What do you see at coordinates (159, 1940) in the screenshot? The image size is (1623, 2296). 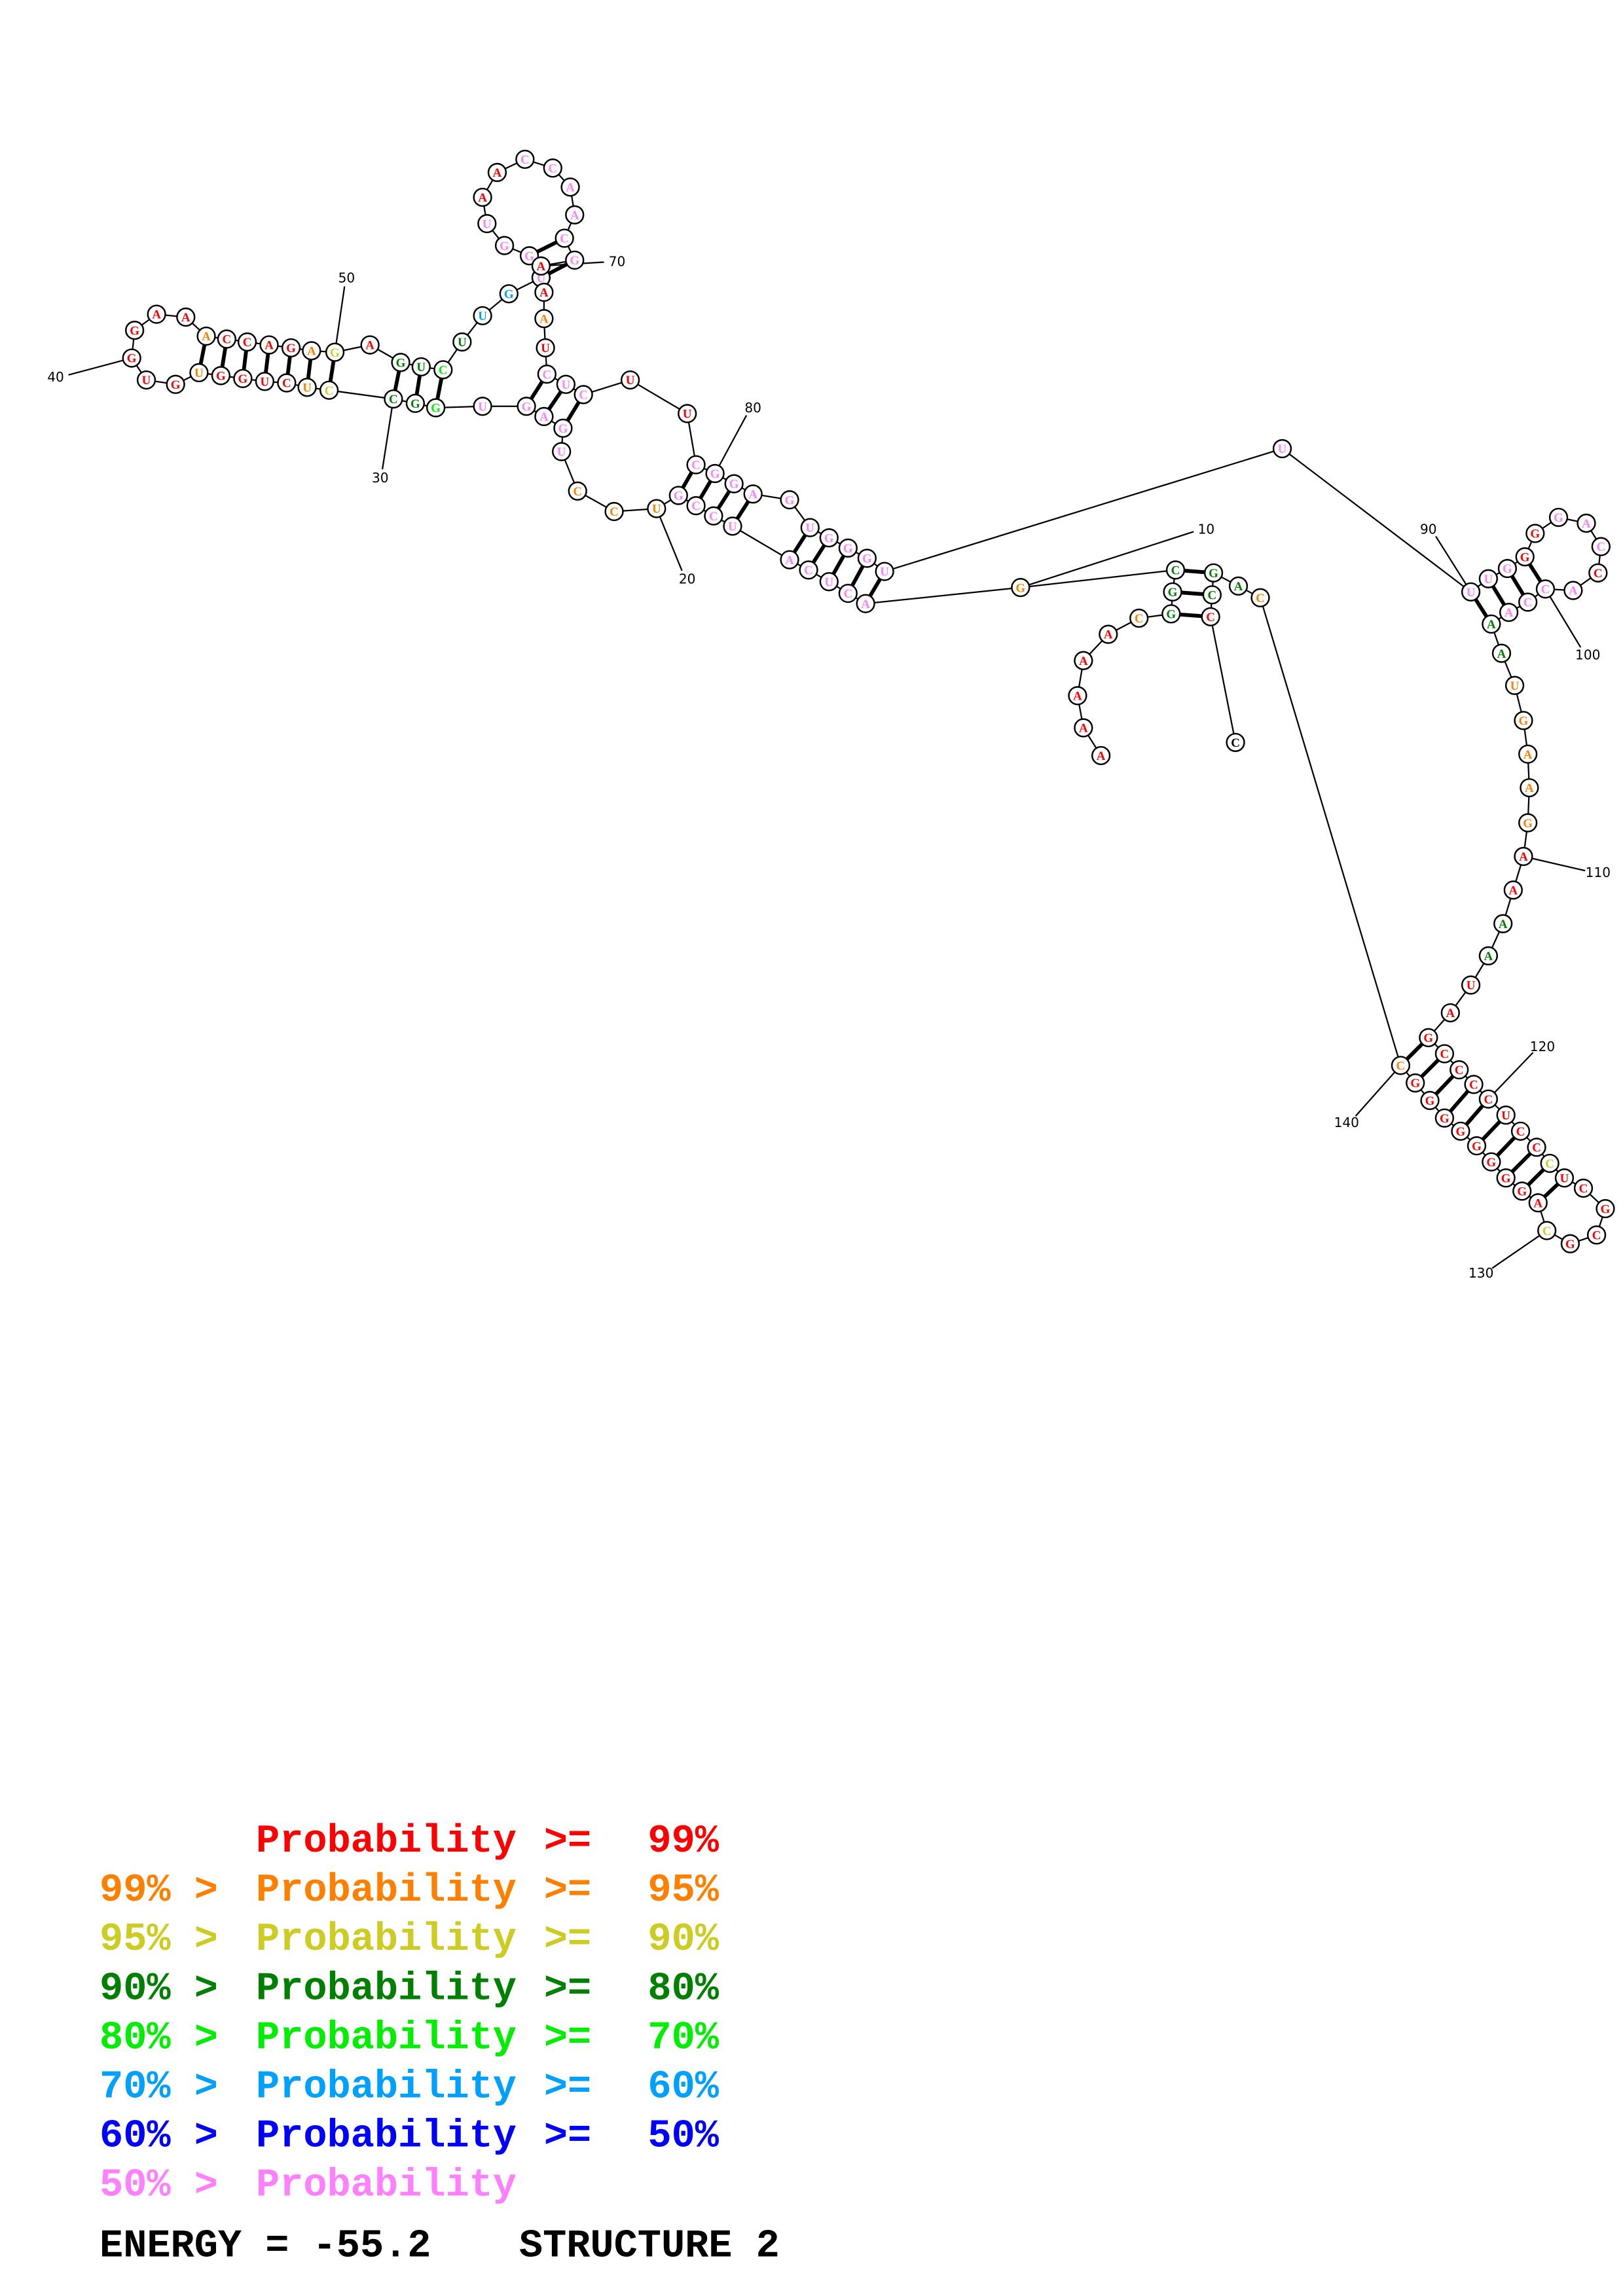 I see `legend-prefix: 95% >` at bounding box center [159, 1940].